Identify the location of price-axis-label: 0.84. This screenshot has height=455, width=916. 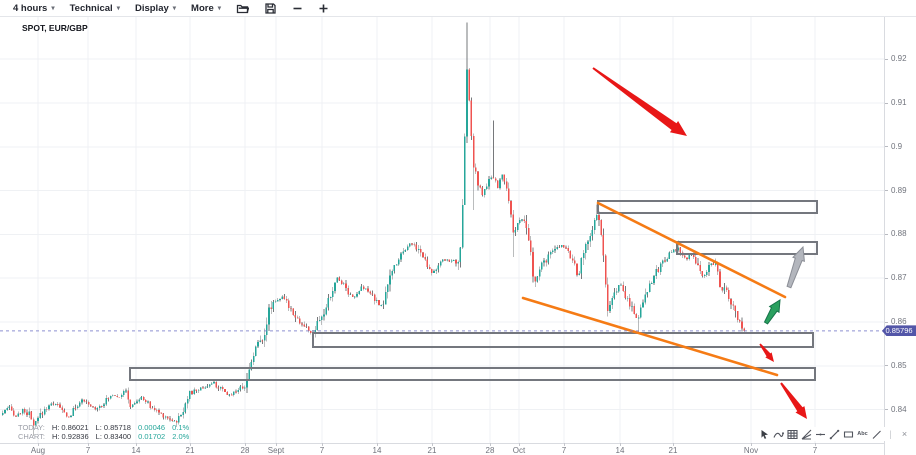
(899, 409).